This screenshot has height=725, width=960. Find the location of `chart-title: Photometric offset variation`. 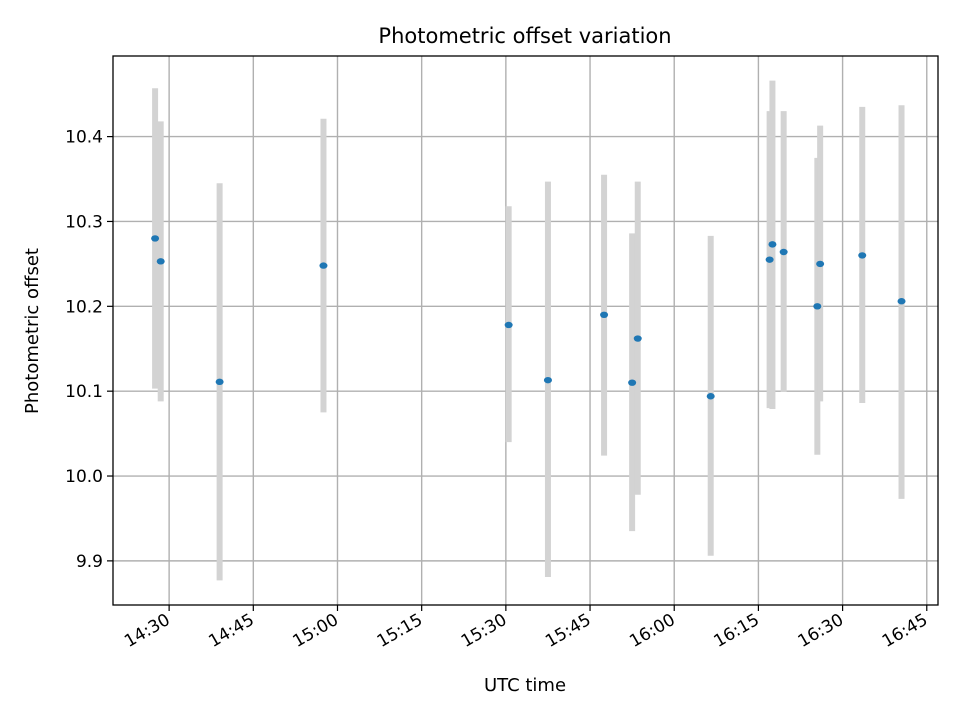

chart-title: Photometric offset variation is located at coordinates (524, 36).